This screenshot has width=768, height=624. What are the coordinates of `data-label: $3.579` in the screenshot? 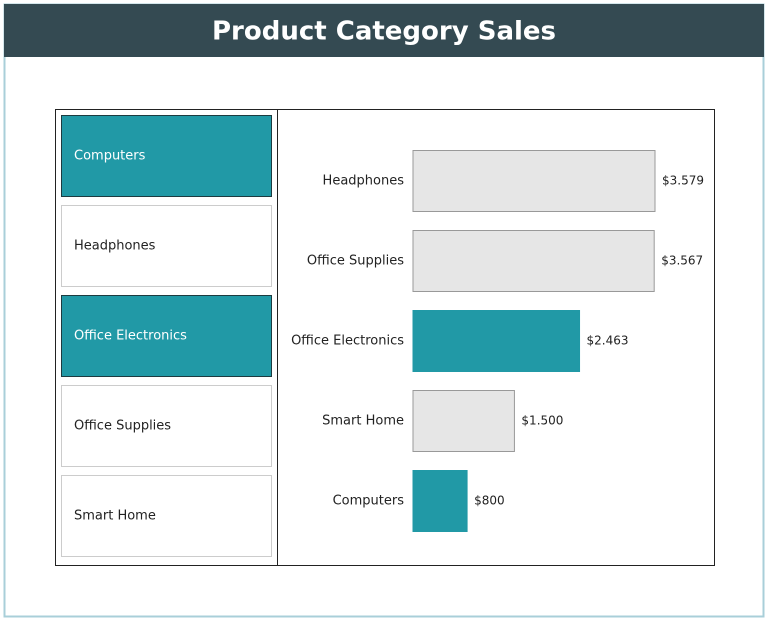 It's located at (683, 181).